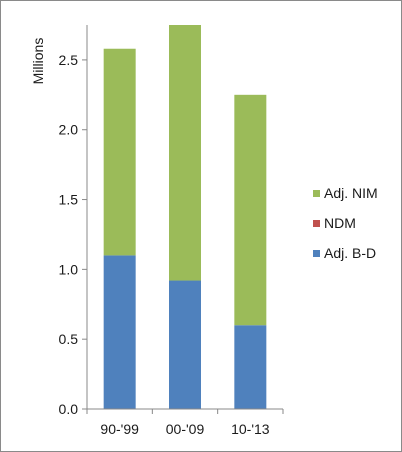  Describe the element at coordinates (119, 429) in the screenshot. I see `x-tick-label: 90-'99` at that location.